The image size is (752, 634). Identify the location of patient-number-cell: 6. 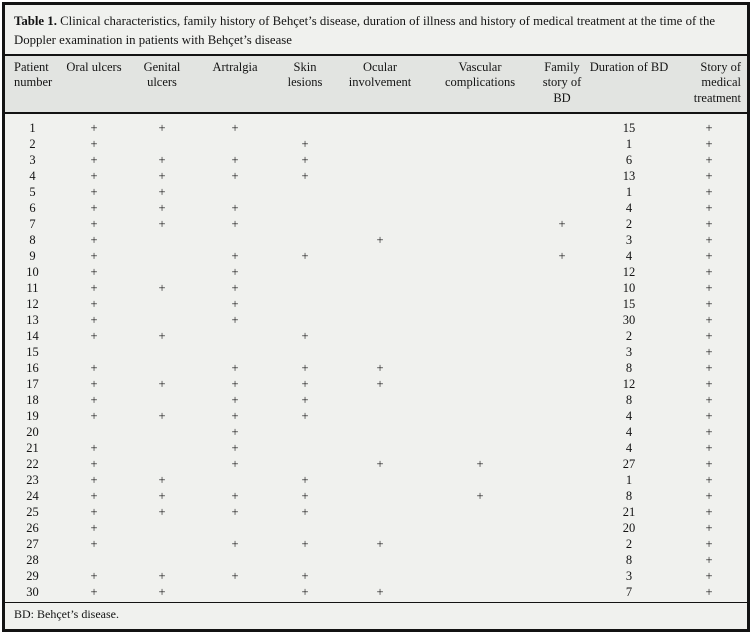
(32, 207).